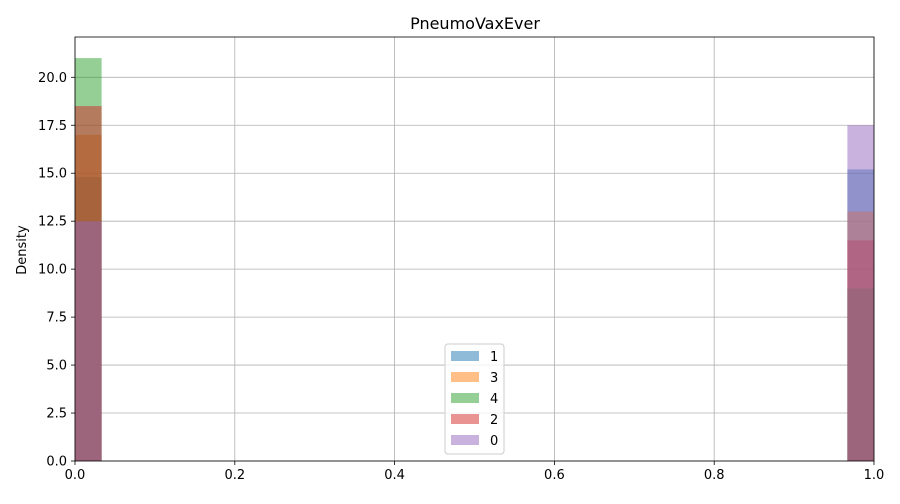  What do you see at coordinates (56, 318) in the screenshot?
I see `y-tick-label: 7.5` at bounding box center [56, 318].